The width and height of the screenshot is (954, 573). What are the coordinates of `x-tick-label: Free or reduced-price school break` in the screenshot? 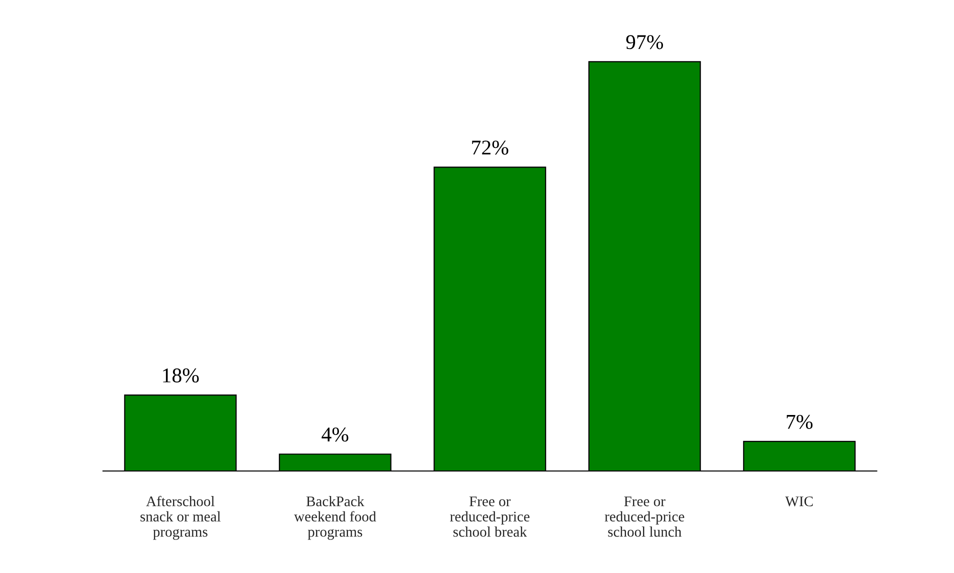 It's located at (490, 516).